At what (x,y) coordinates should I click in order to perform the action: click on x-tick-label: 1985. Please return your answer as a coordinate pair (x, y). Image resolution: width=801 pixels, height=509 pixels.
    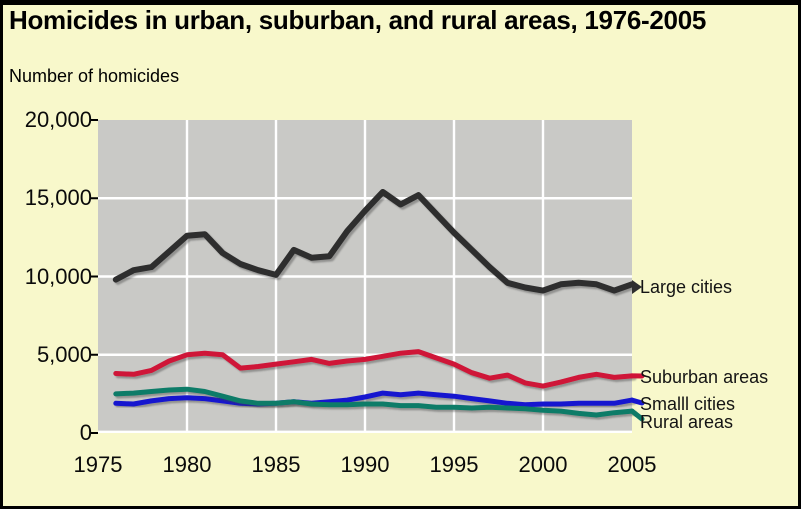
    Looking at the image, I should click on (276, 464).